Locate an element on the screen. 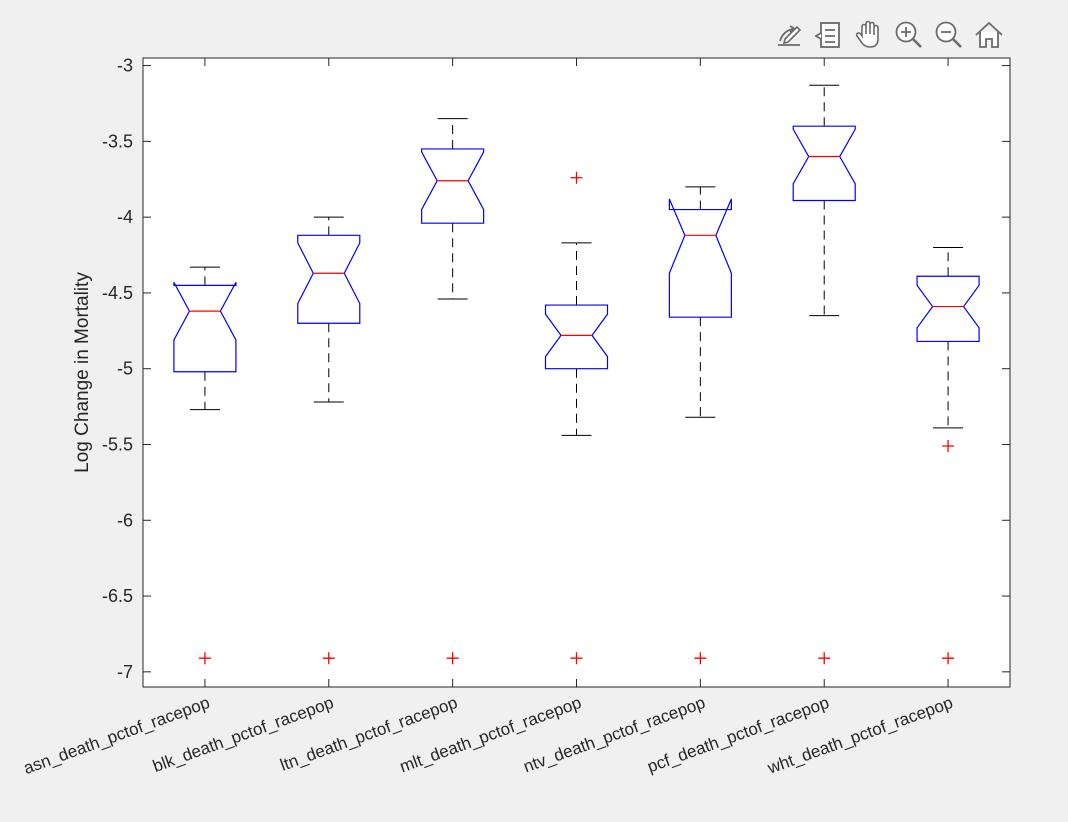 This screenshot has height=822, width=1068. data-tips-button is located at coordinates (829, 35).